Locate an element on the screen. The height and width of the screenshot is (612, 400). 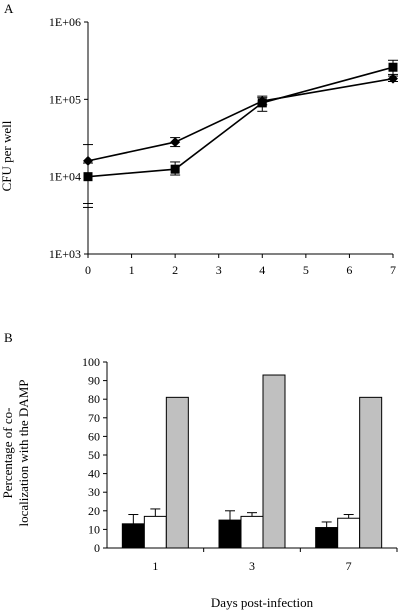
panel-a-x-tick-label: 2 is located at coordinates (175, 270).